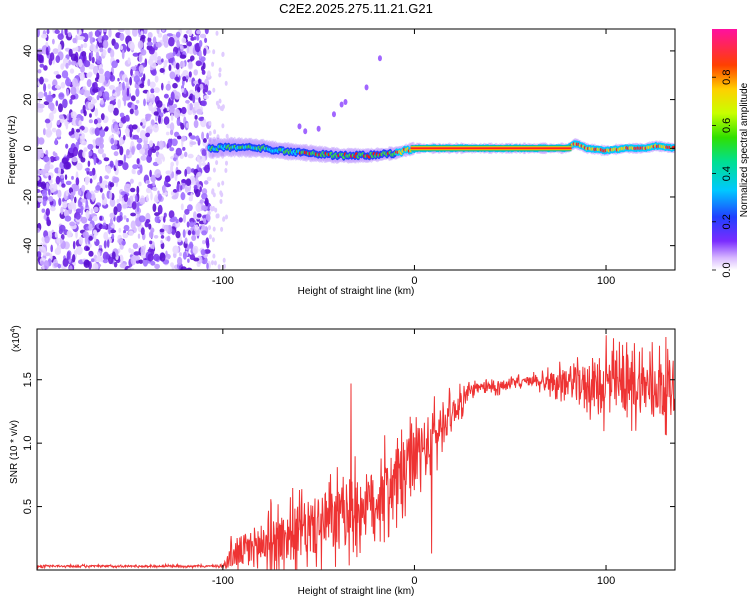 Image resolution: width=750 pixels, height=600 pixels. Describe the element at coordinates (28, 443) in the screenshot. I see `snr-y-tick-label: 1.0` at that location.